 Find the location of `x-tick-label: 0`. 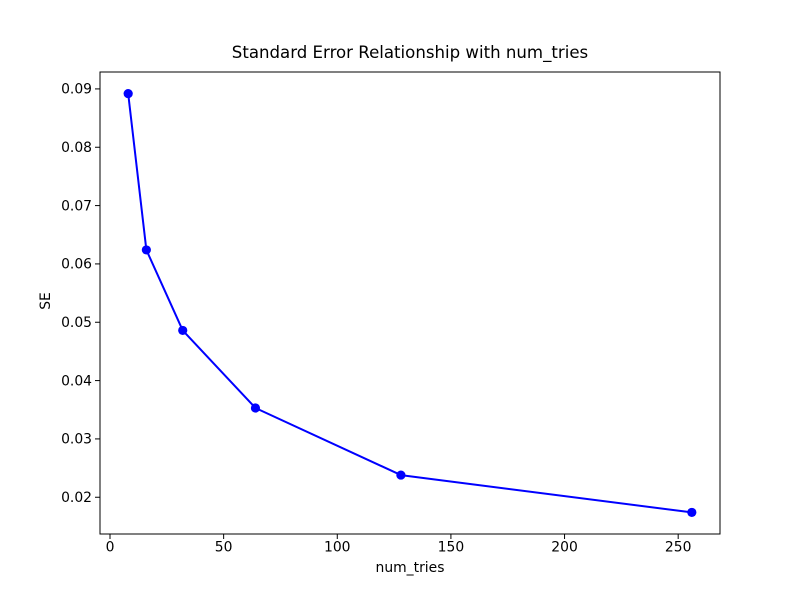

x-tick-label: 0 is located at coordinates (110, 548).